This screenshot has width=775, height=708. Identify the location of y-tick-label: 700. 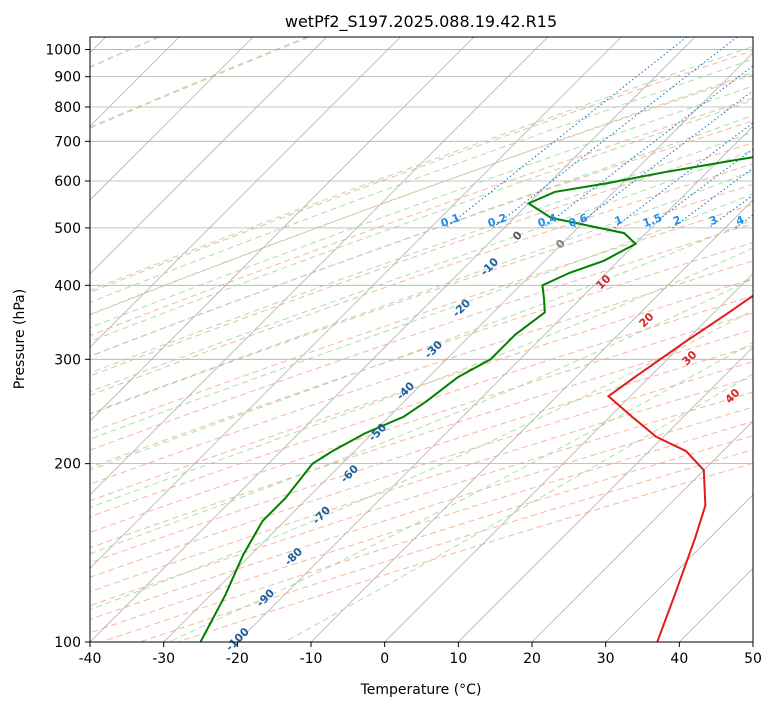
(67, 142).